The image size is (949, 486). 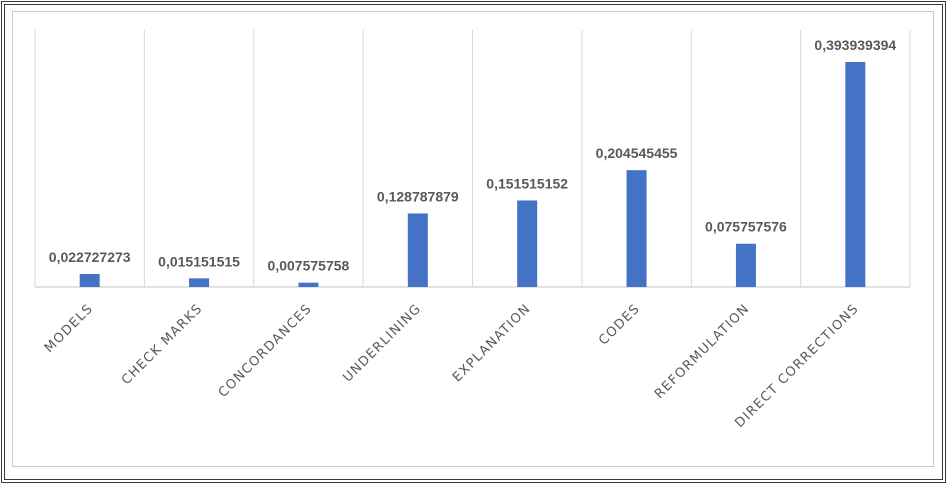 What do you see at coordinates (309, 266) in the screenshot?
I see `data-label: 0,007575758` at bounding box center [309, 266].